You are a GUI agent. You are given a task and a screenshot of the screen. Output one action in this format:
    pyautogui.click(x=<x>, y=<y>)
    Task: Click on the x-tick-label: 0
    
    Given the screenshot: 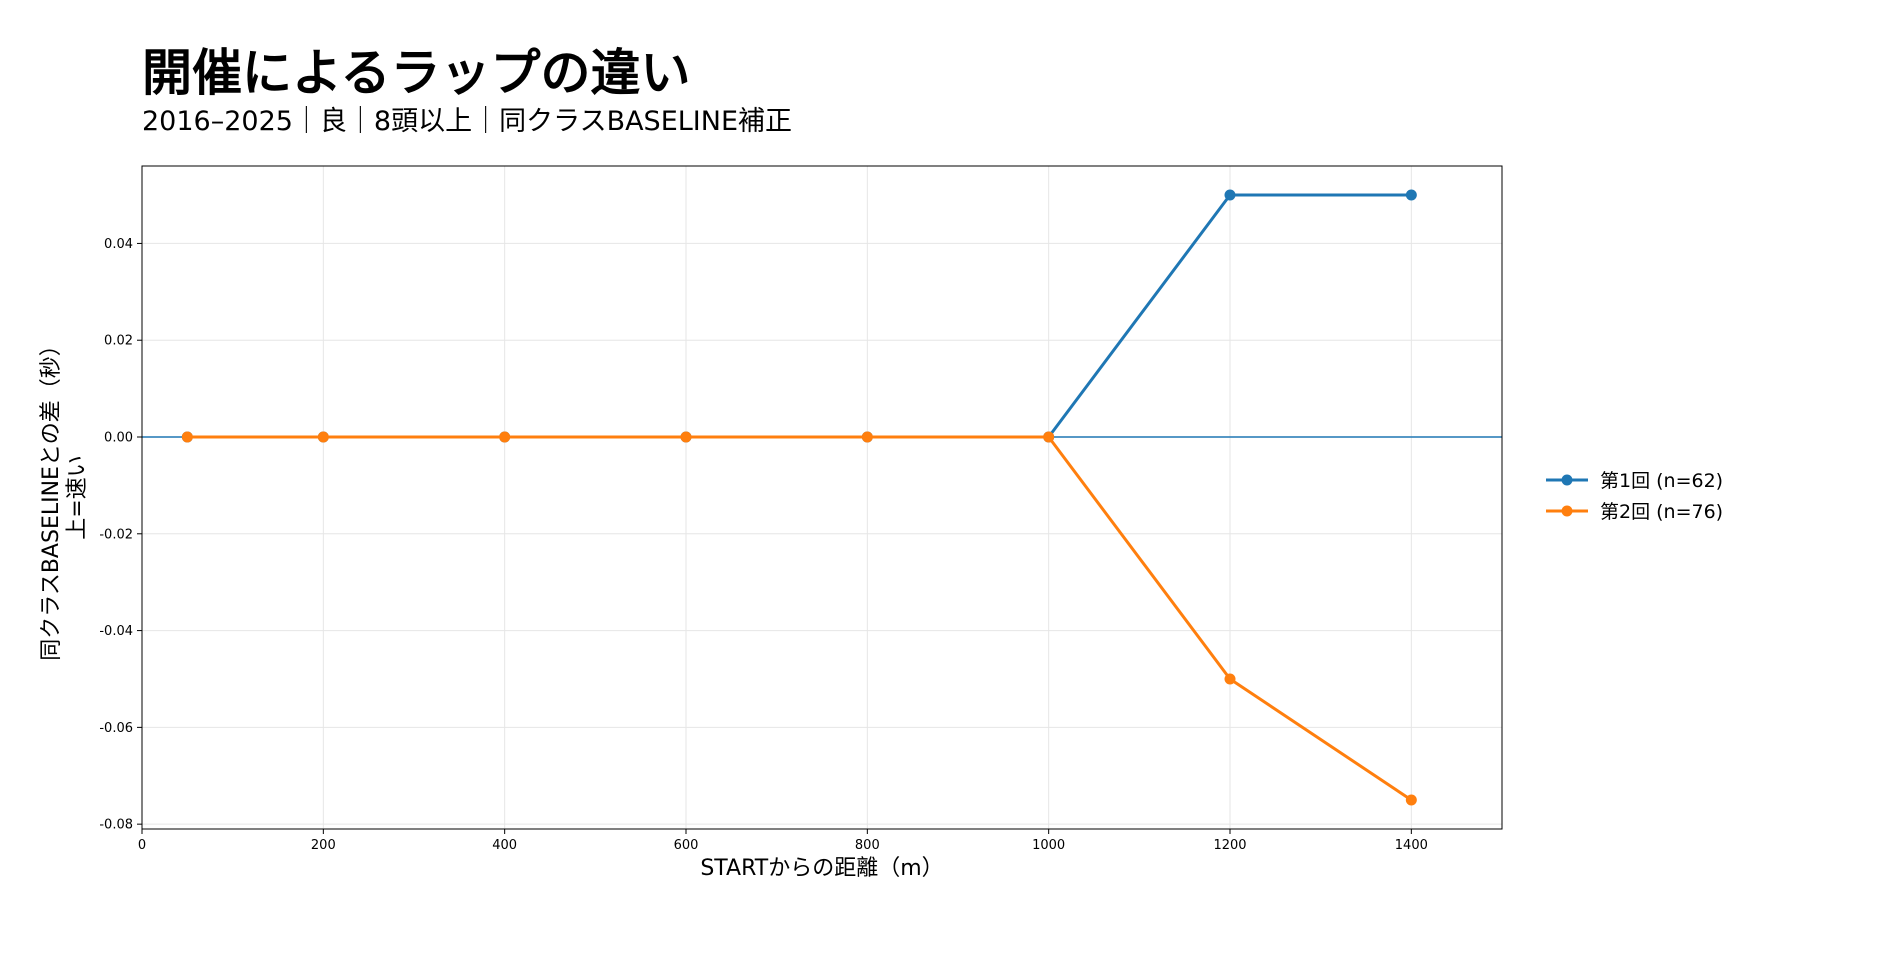 What is the action you would take?
    pyautogui.click(x=142, y=845)
    